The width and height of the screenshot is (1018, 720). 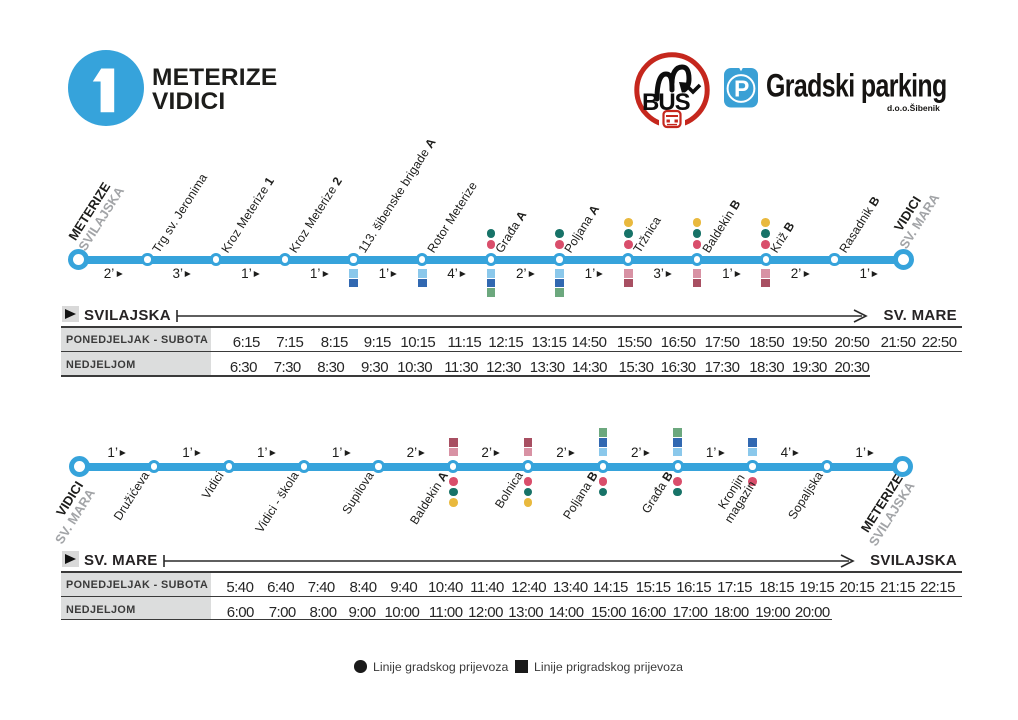 I want to click on svg-text: d.o.o.Šibenik, so click(x=913, y=107).